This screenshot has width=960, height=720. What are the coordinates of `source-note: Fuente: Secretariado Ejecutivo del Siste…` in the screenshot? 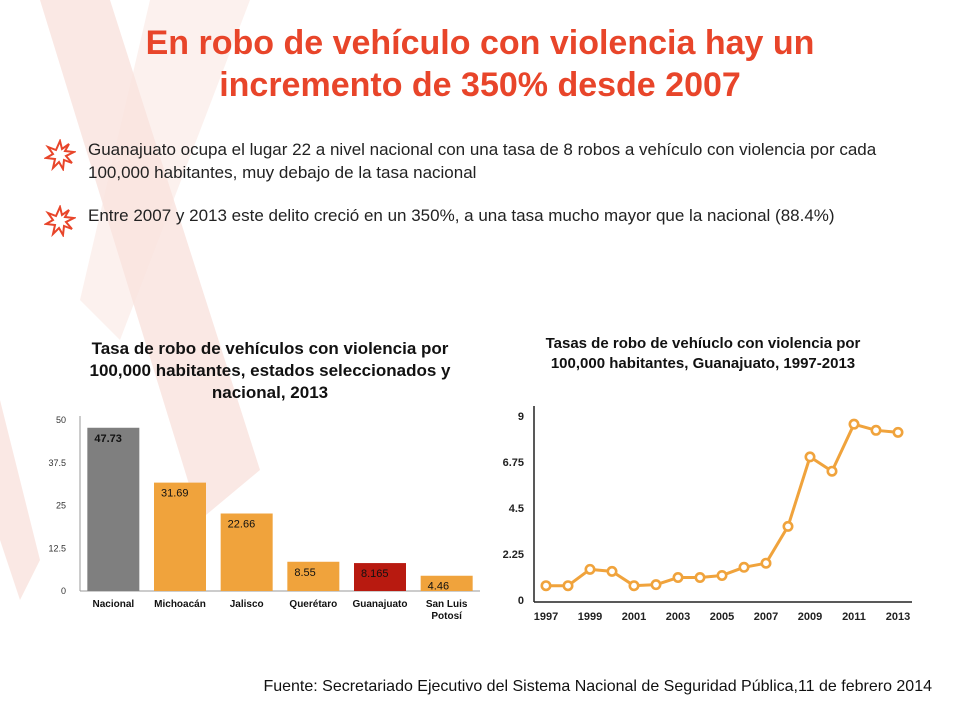 It's located at (597, 686).